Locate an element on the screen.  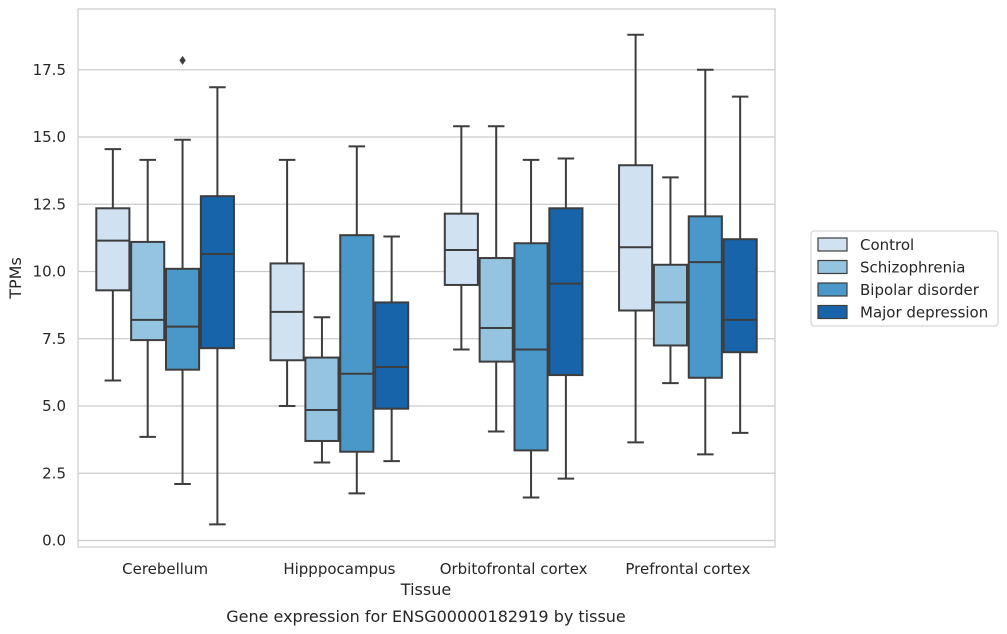
y-tick-label: 0.0 is located at coordinates (54, 541).